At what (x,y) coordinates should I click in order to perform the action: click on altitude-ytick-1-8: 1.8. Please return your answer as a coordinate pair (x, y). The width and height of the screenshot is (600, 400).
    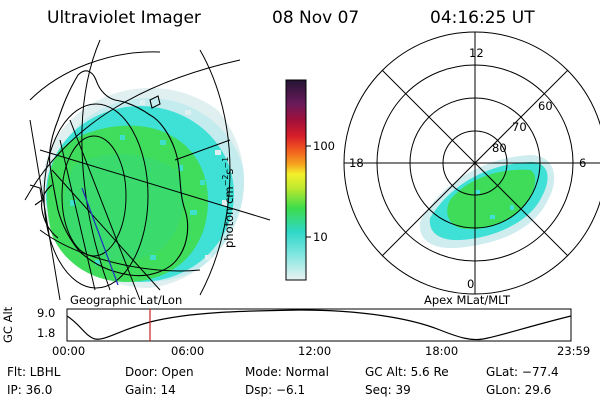
    Looking at the image, I should click on (46, 333).